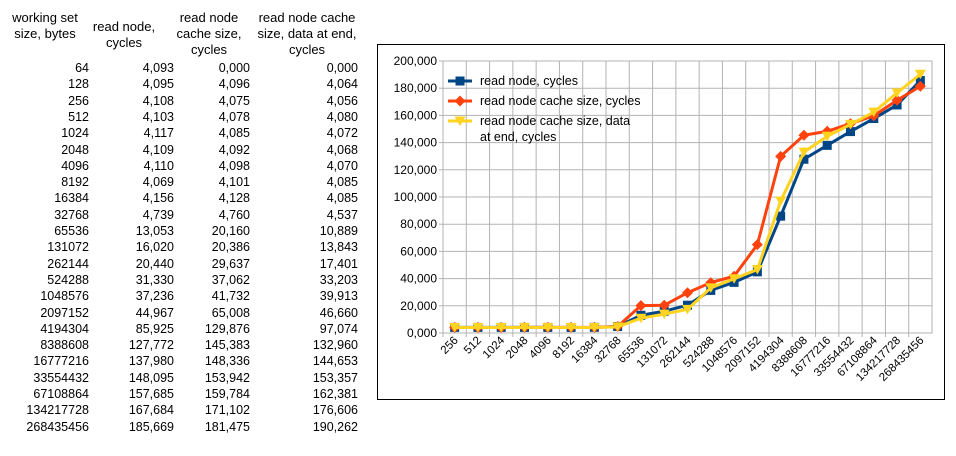 This screenshot has height=456, width=956. Describe the element at coordinates (158, 133) in the screenshot. I see `table-cell: 4,117` at that location.